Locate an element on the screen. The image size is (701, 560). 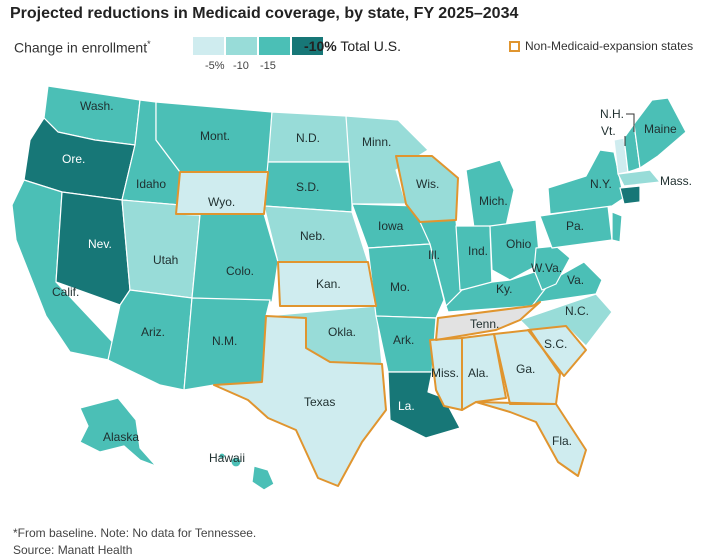
legend-label: Change in enrollment* is located at coordinates (82, 47).